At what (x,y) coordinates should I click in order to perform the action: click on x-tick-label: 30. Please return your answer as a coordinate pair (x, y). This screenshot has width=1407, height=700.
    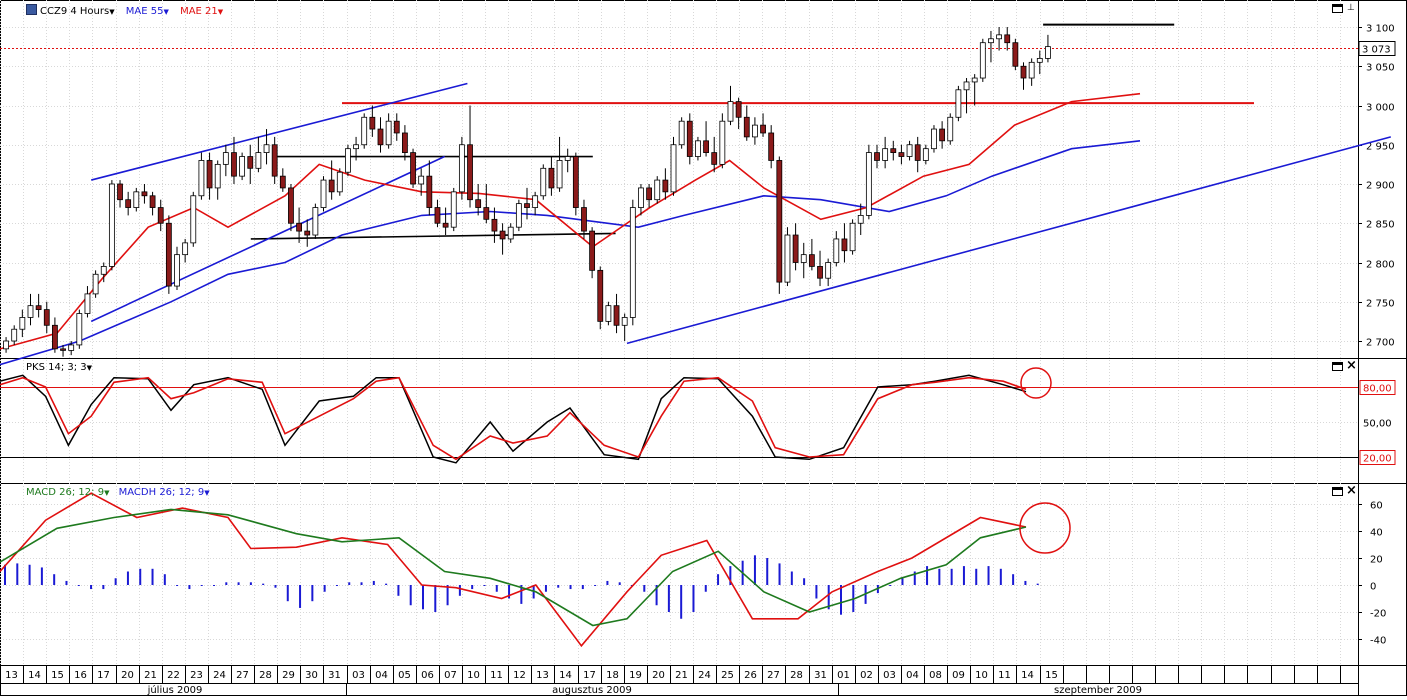
    Looking at the image, I should click on (311, 675).